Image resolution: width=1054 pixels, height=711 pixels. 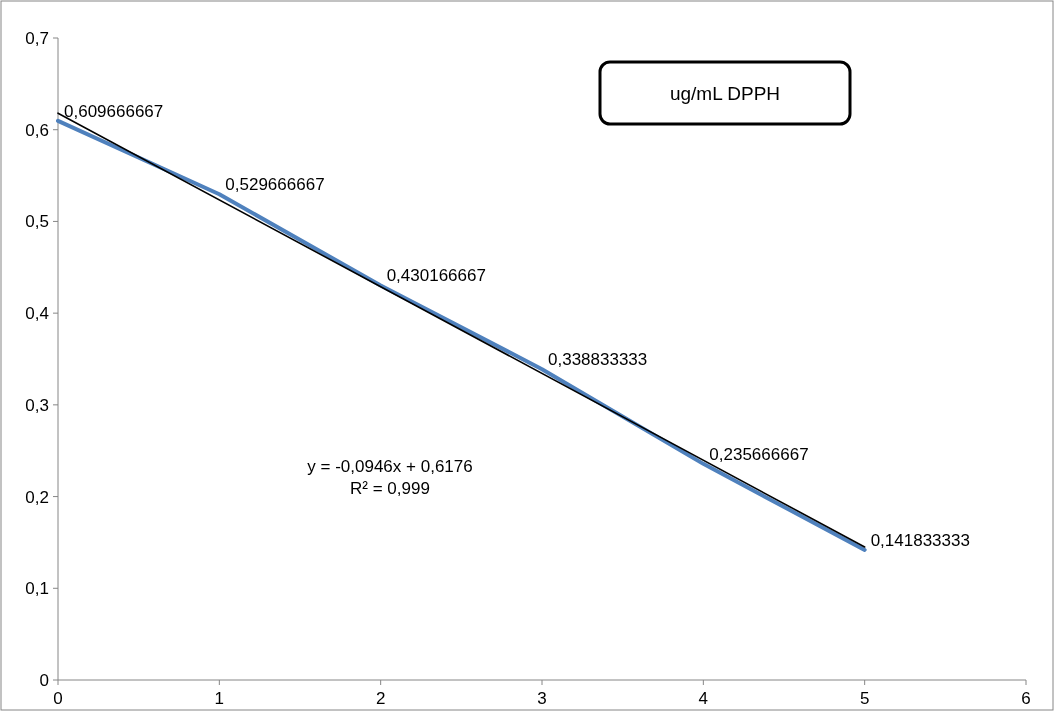 What do you see at coordinates (390, 466) in the screenshot?
I see `annotation: y = -0,0946x + 0,6176` at bounding box center [390, 466].